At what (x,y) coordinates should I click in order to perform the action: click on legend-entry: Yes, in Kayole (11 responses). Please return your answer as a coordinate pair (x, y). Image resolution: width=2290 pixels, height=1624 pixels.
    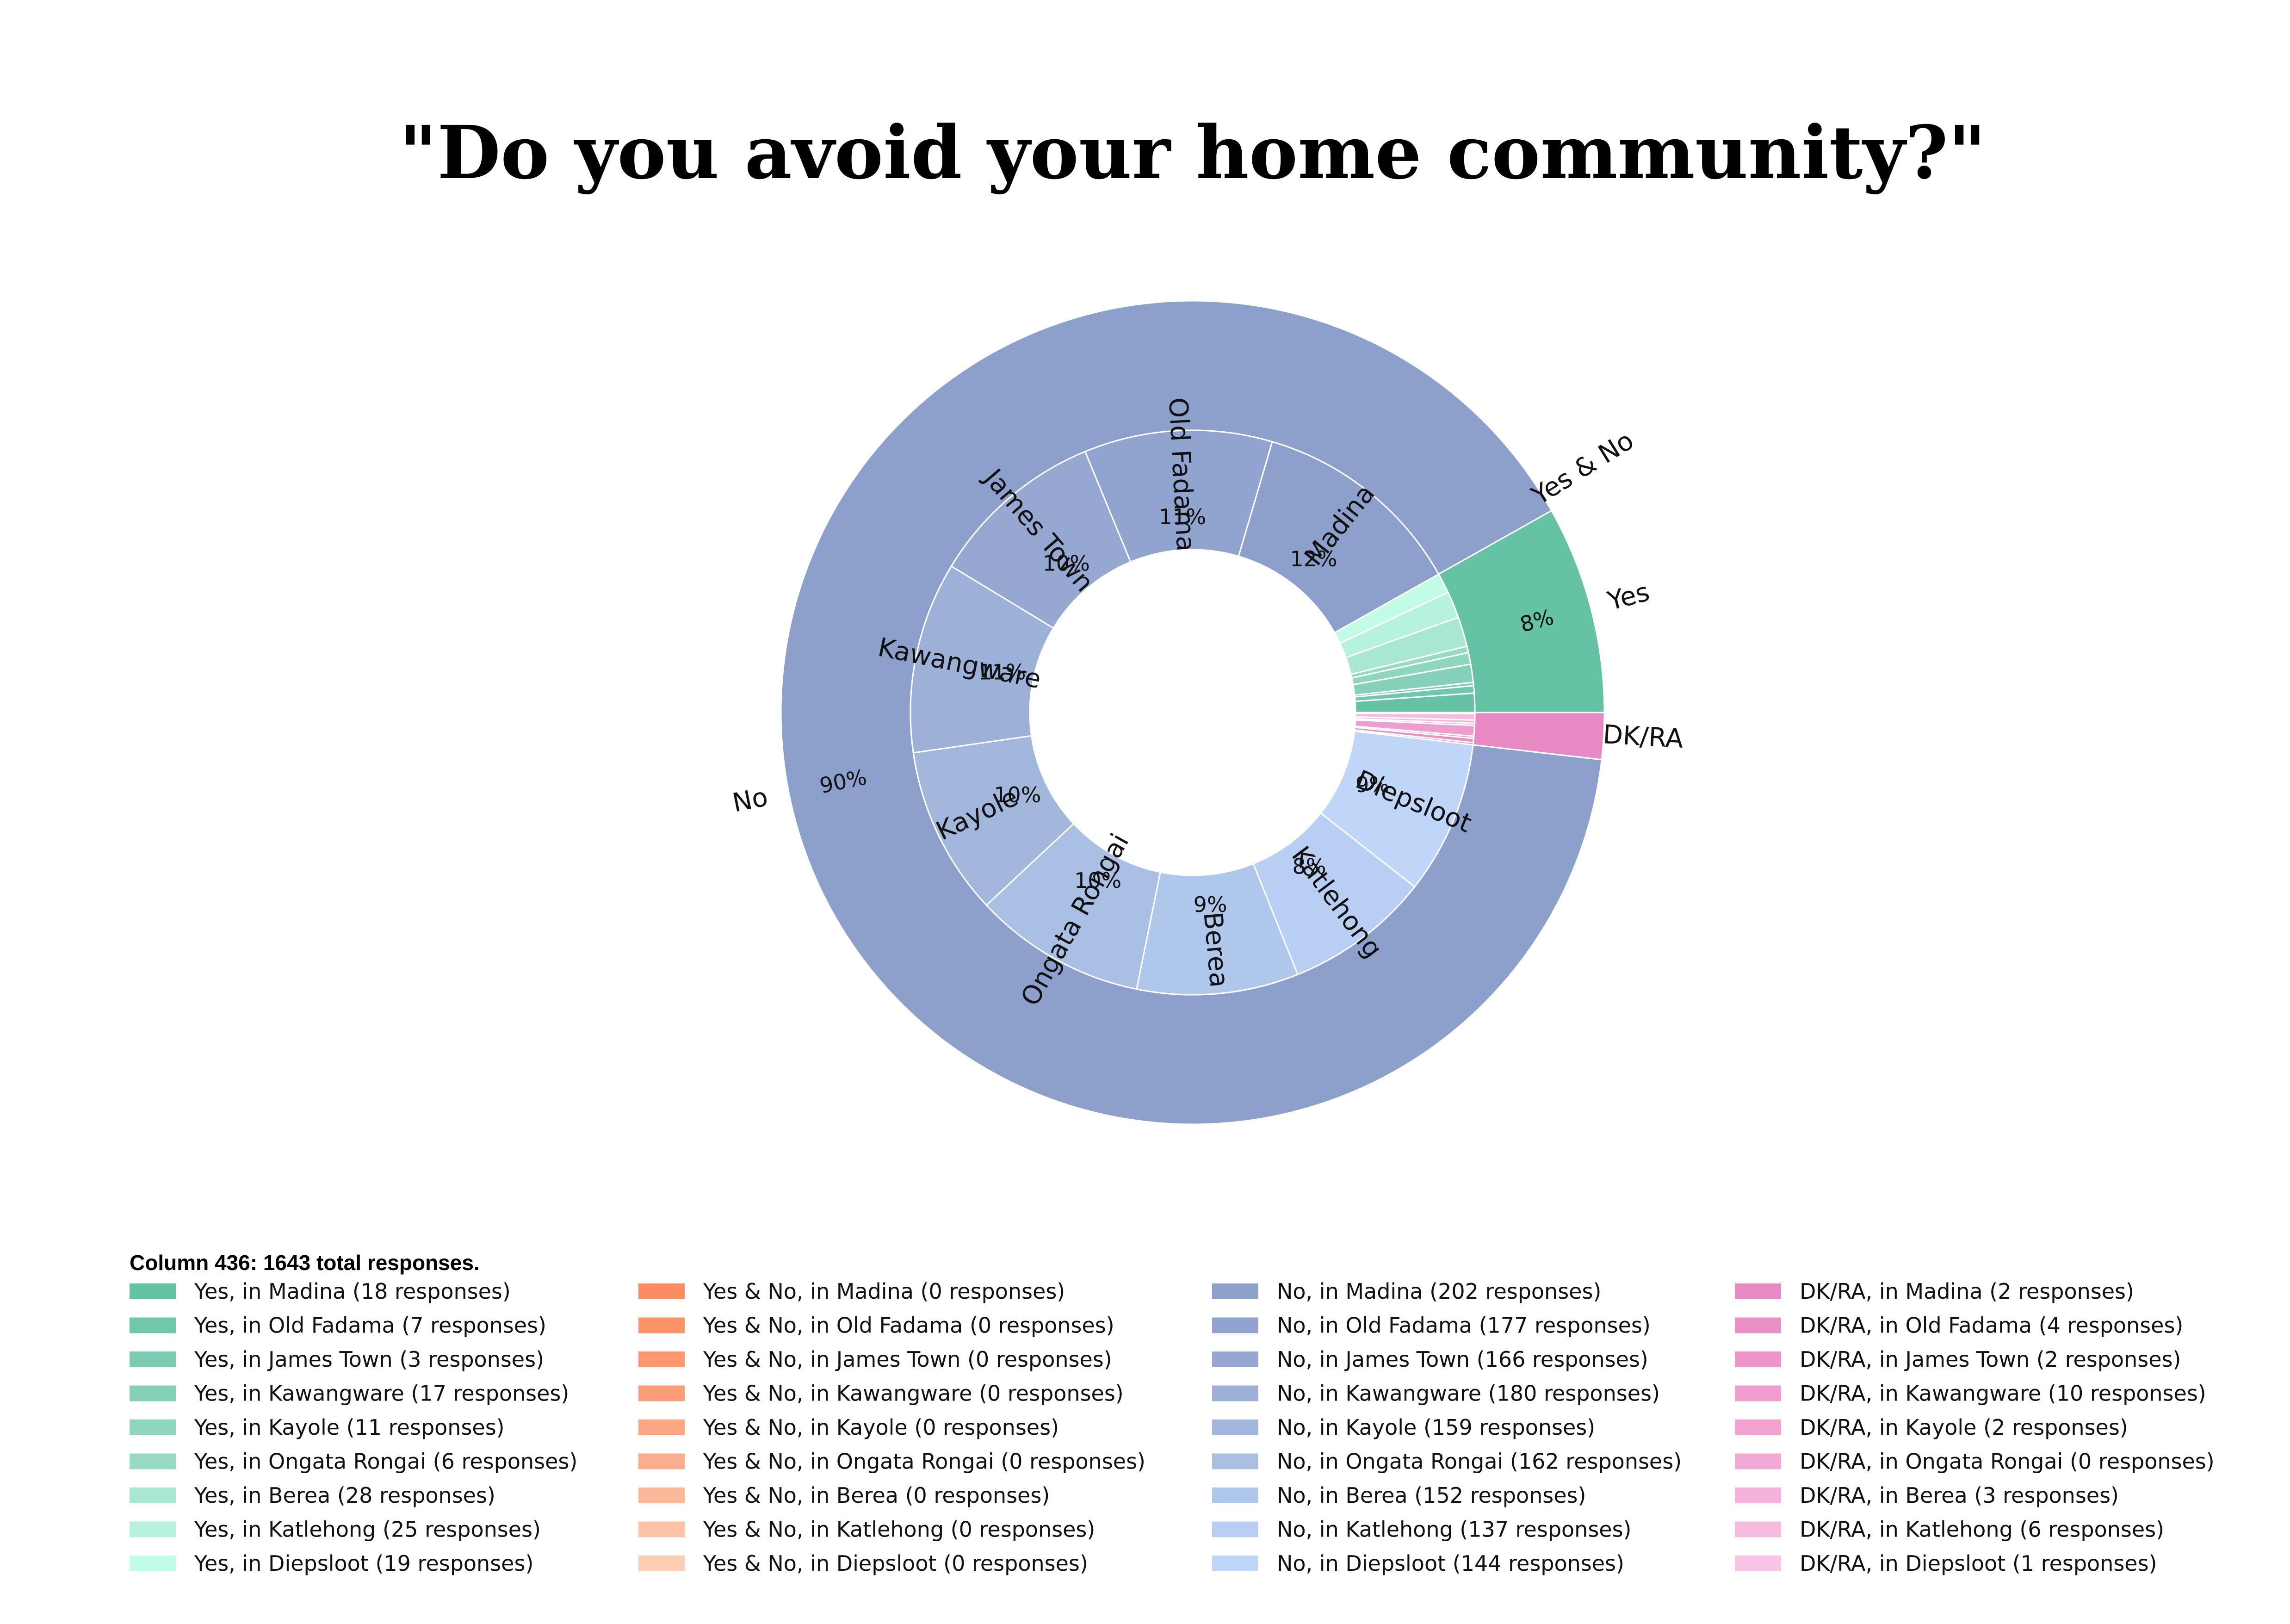
    Looking at the image, I should click on (349, 1427).